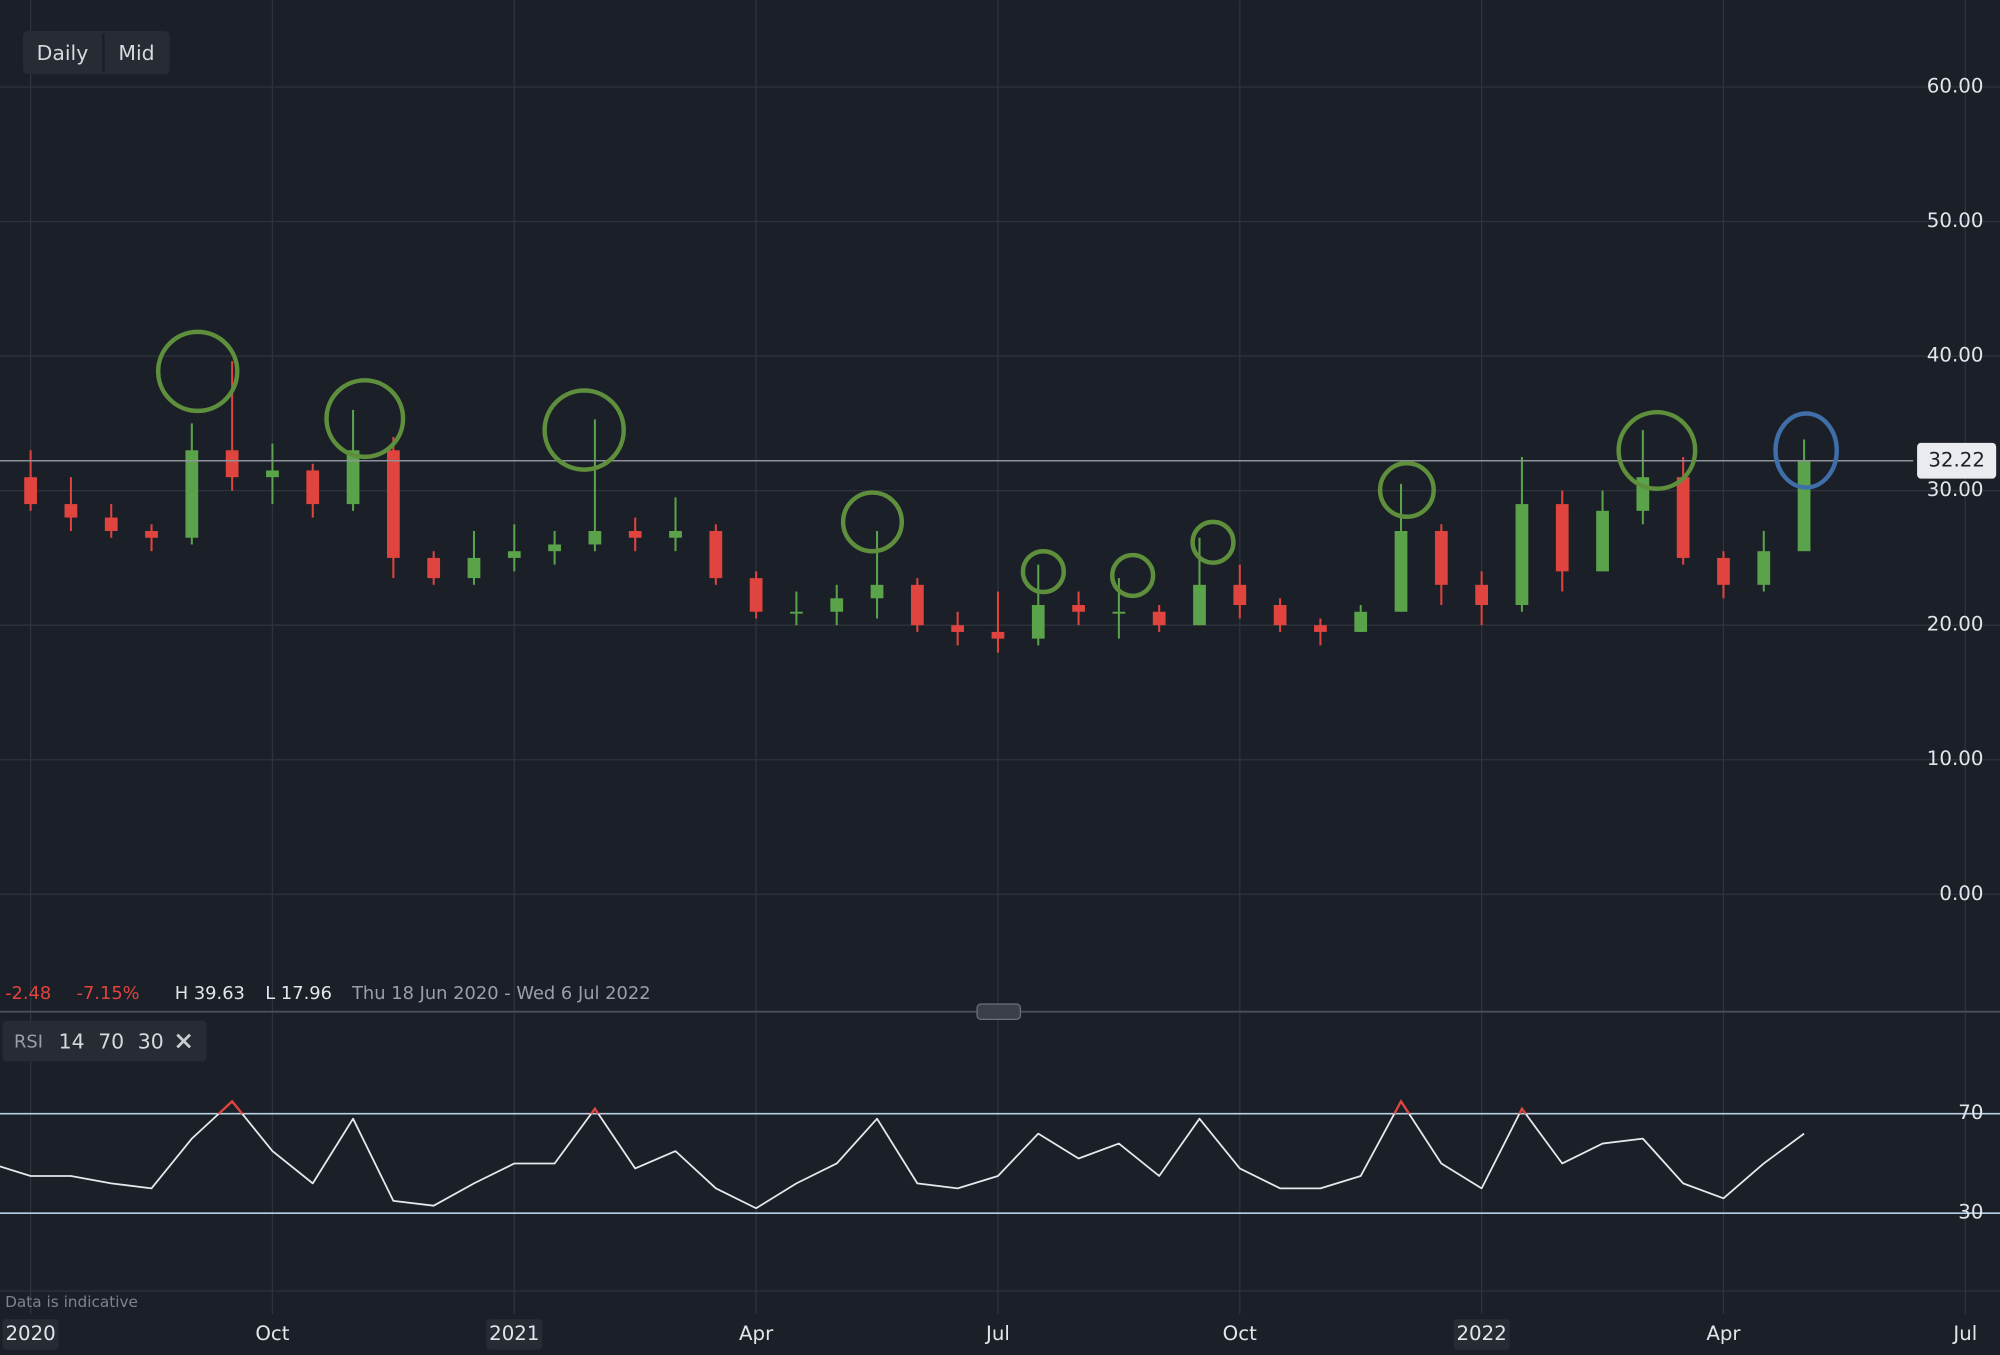 This screenshot has width=2000, height=1355. Describe the element at coordinates (108, 993) in the screenshot. I see `change-percent: -7.15%` at that location.